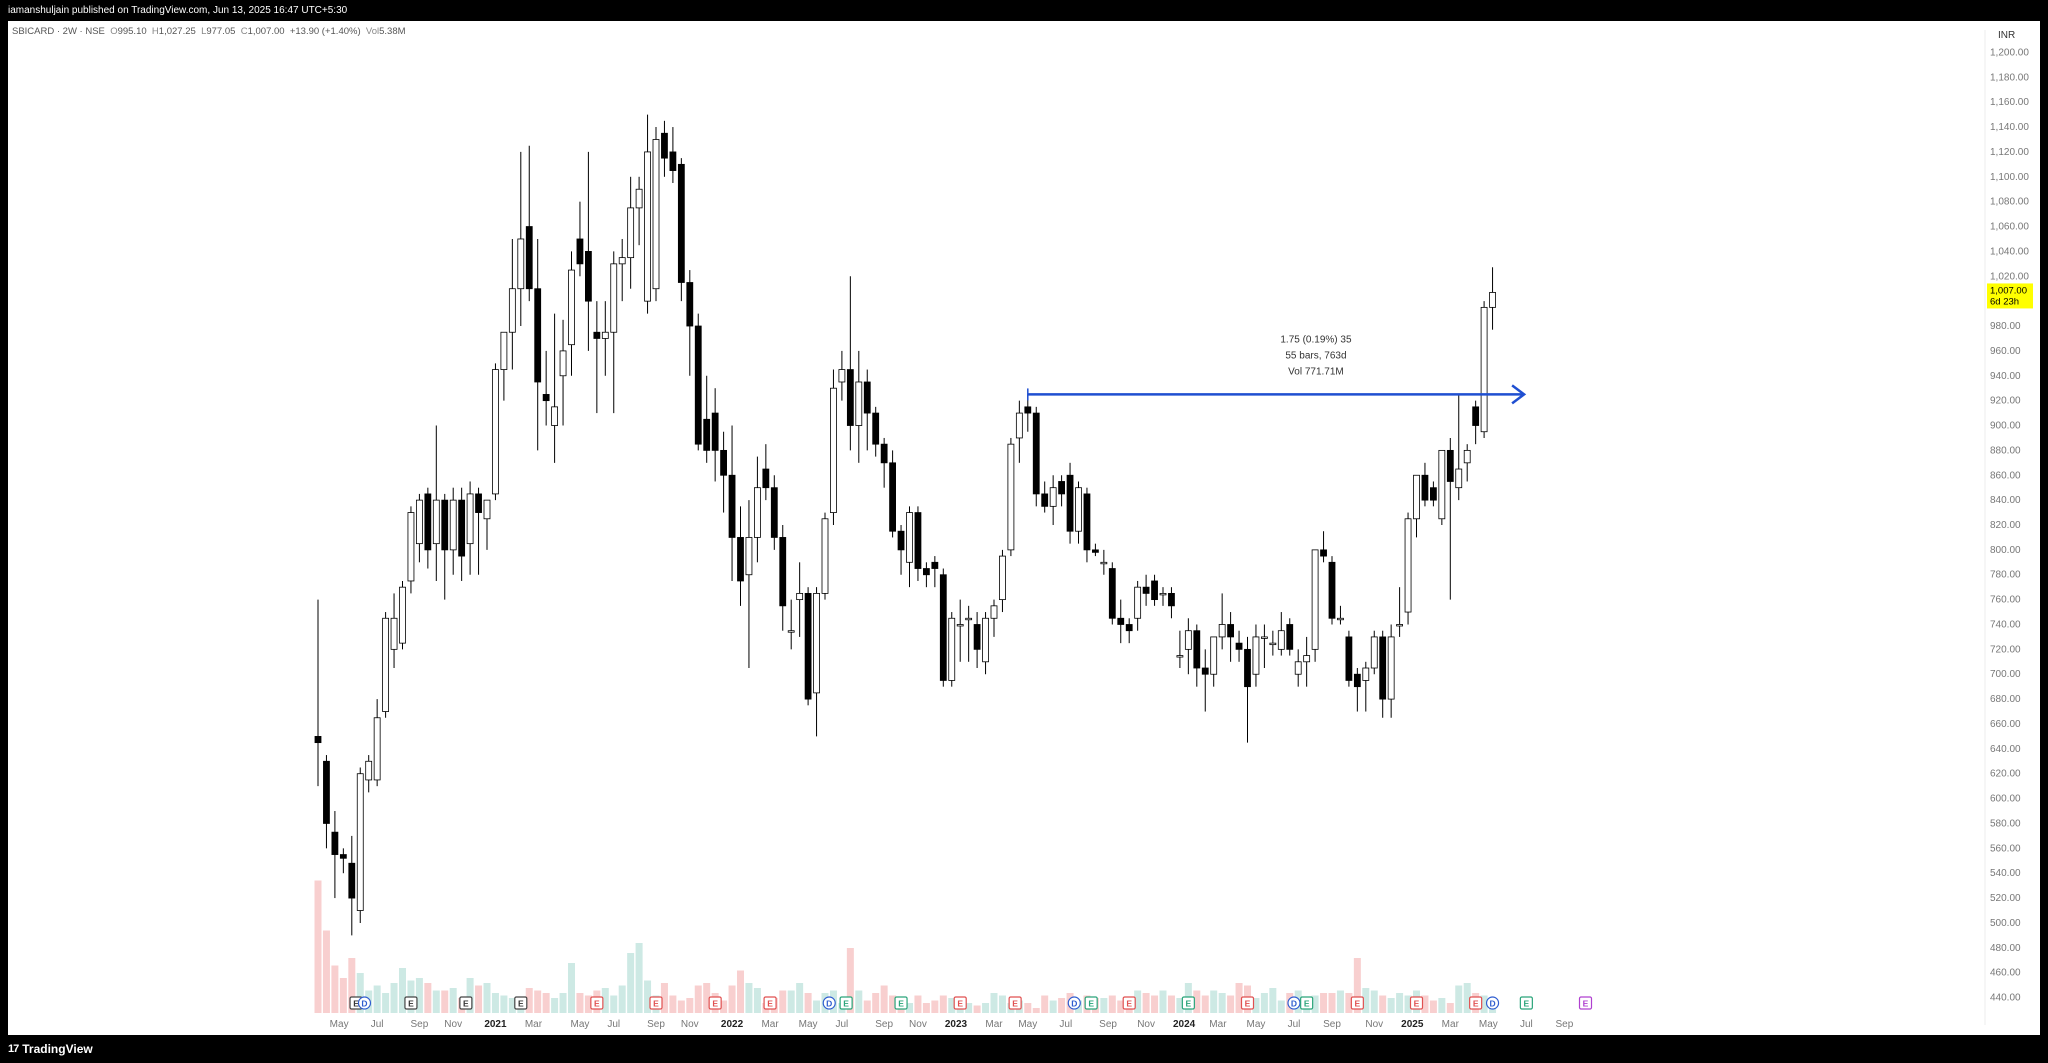 The height and width of the screenshot is (1063, 2048). I want to click on tradingview-logo: 17 TradingView, so click(50, 1049).